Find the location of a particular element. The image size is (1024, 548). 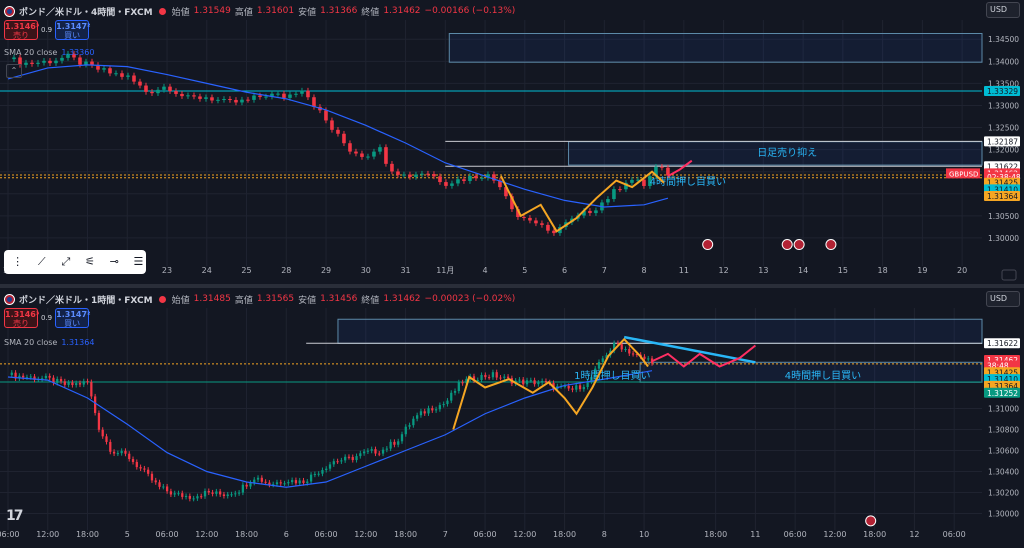

sma-indicator-legend: SMA 20 close 1.31364 is located at coordinates (49, 342).